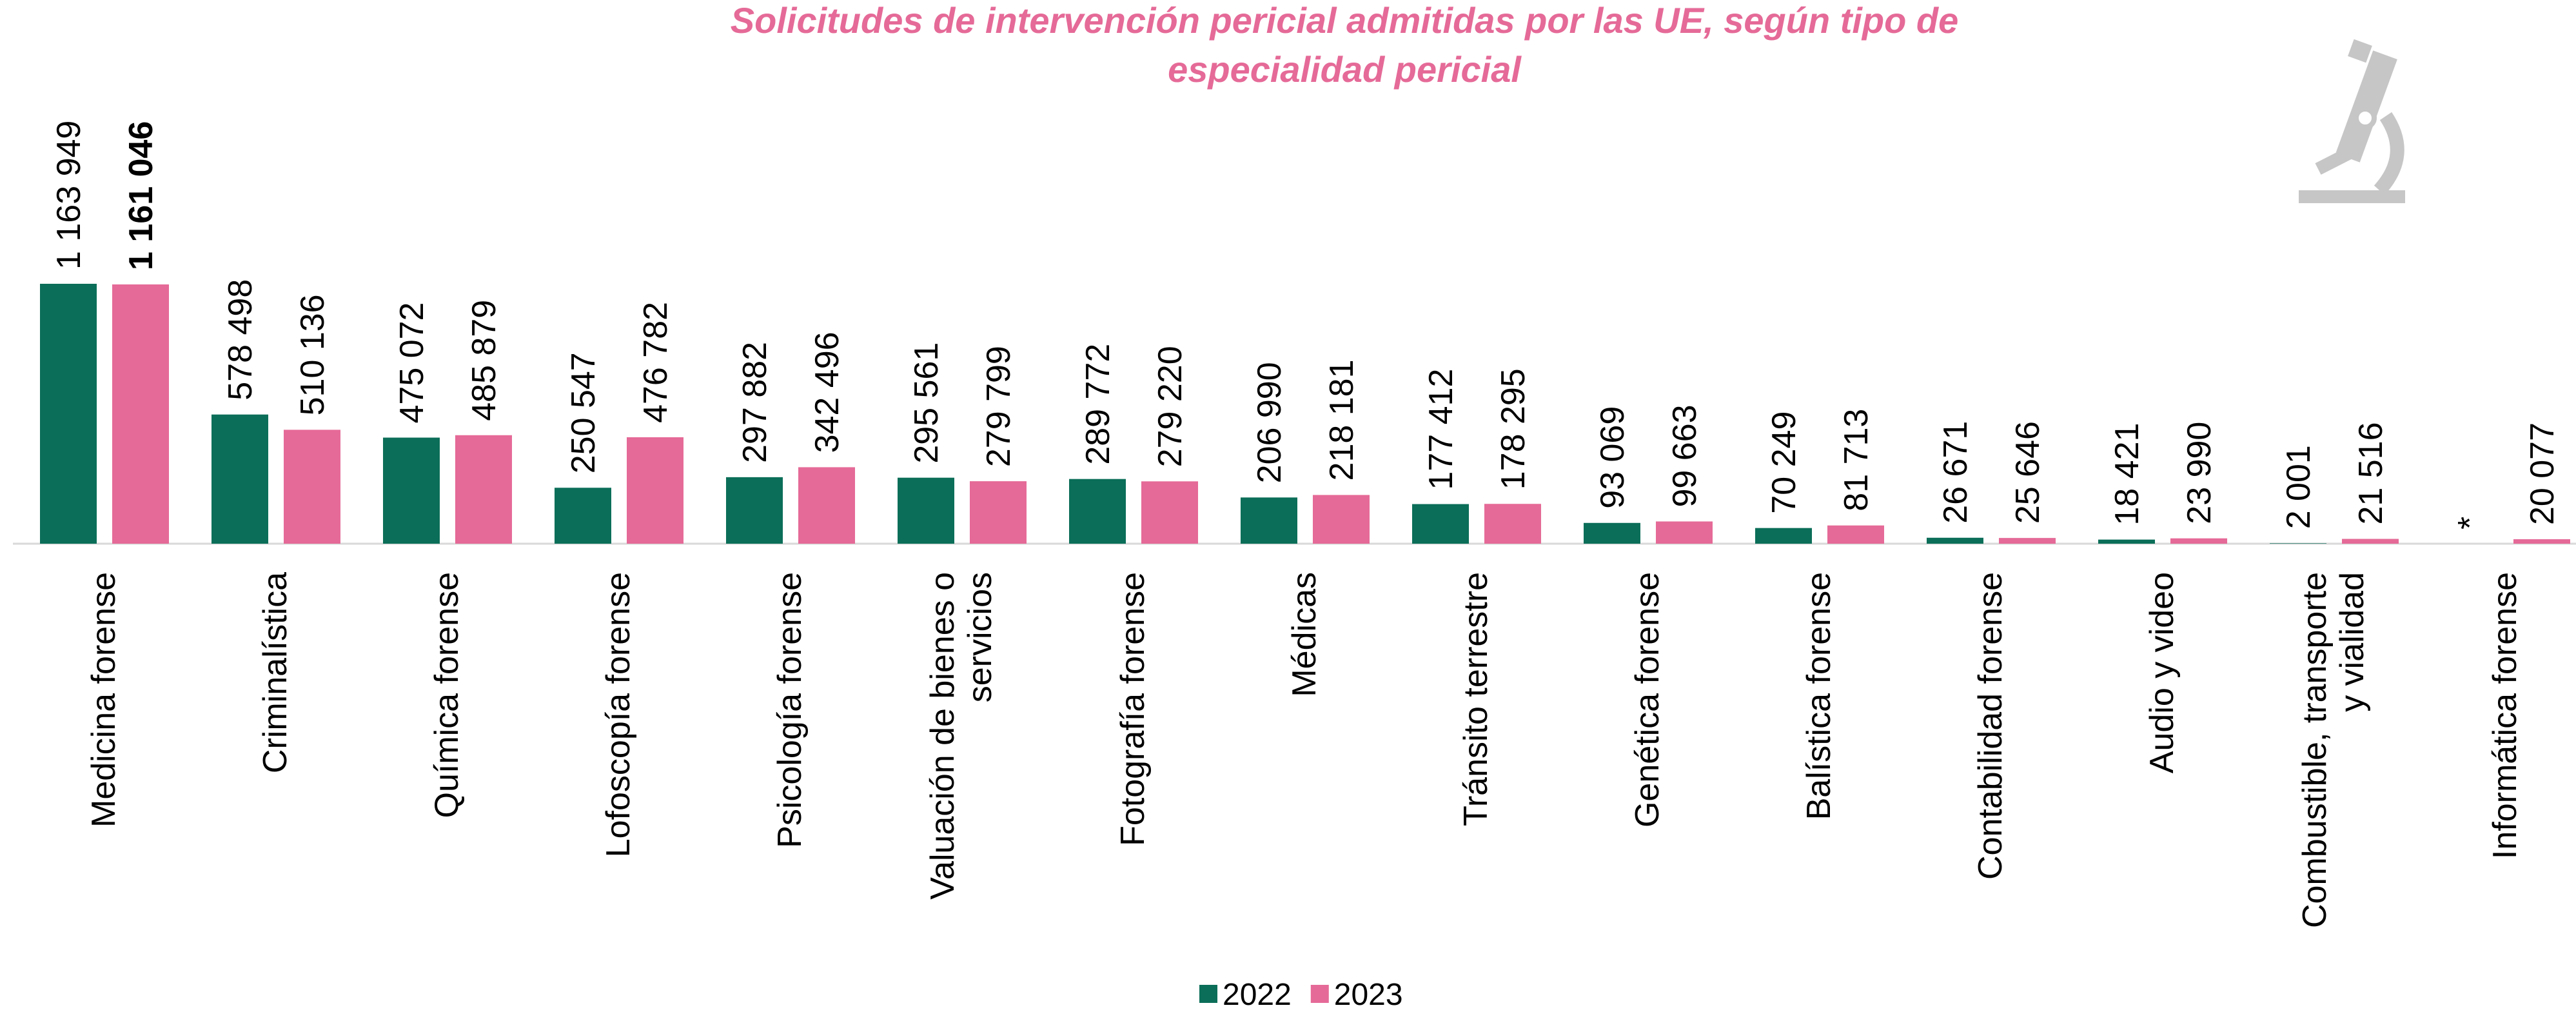 Image resolution: width=2576 pixels, height=1010 pixels. I want to click on data-label: 81 713, so click(1856, 460).